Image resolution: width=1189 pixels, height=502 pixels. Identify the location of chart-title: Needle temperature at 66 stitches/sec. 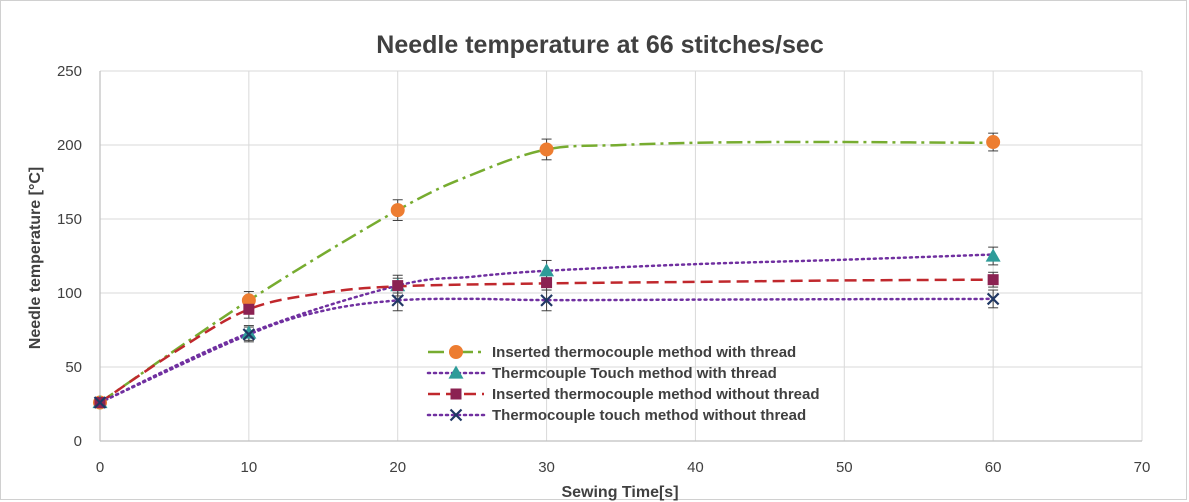
(600, 45).